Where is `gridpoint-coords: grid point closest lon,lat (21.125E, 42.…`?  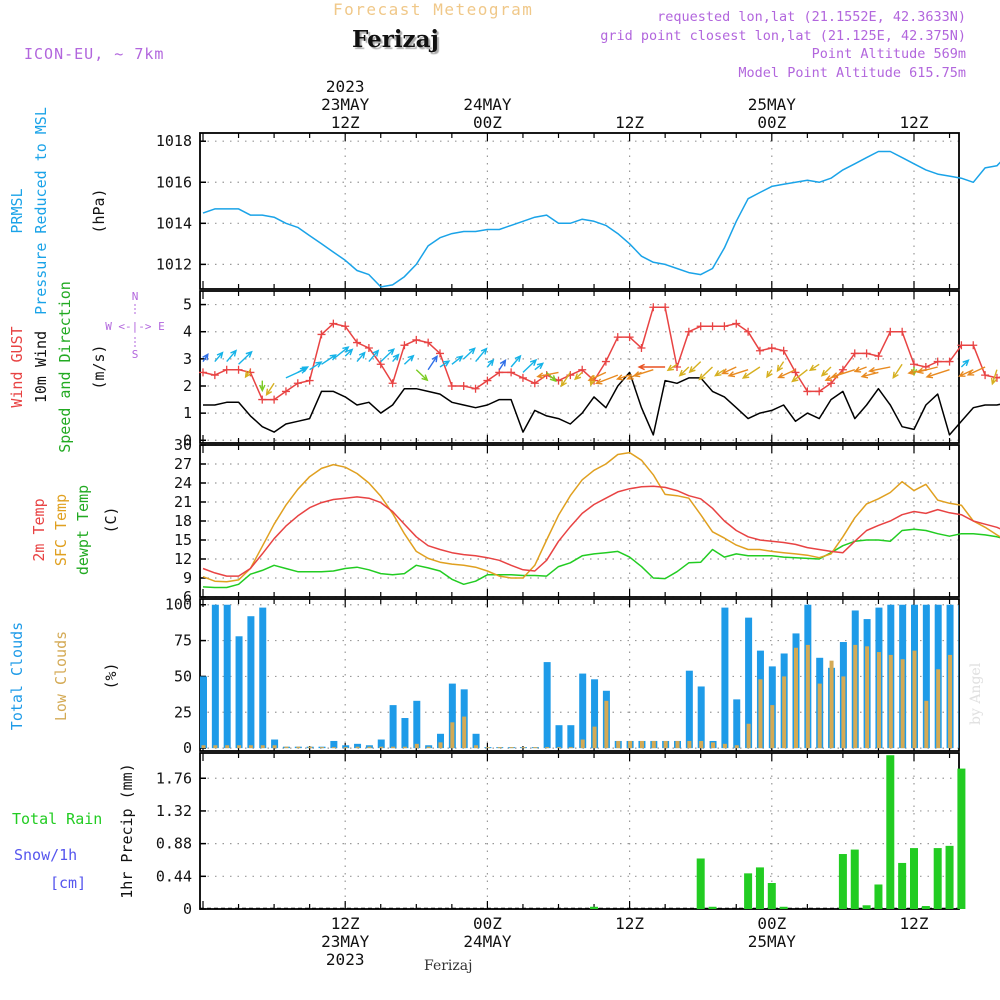 gridpoint-coords: grid point closest lon,lat (21.125E, 42.… is located at coordinates (783, 36).